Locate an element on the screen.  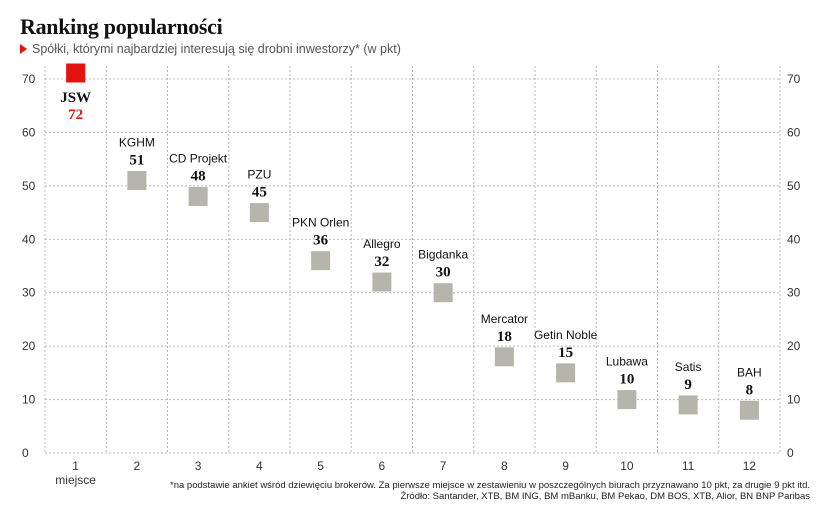
y-tick-label-left: 40 is located at coordinates (29, 239).